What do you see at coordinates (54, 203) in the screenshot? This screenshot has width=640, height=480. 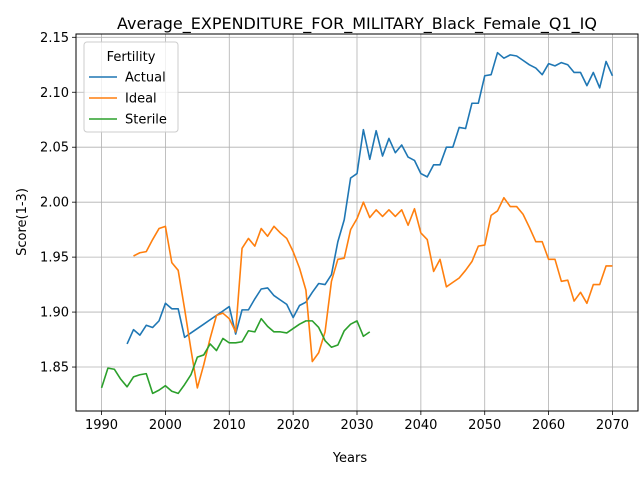 I see `y-tick-label: 2.00` at bounding box center [54, 203].